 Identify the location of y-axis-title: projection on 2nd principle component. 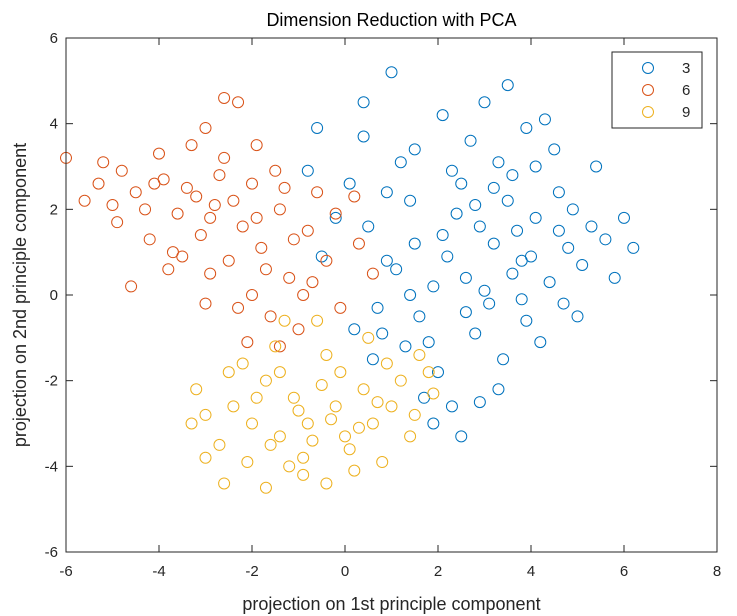
(20, 295).